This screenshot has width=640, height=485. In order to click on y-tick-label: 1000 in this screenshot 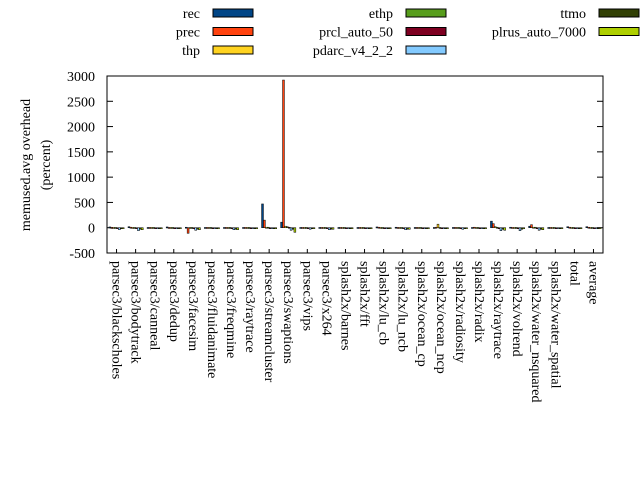, I will do `click(81, 178)`.